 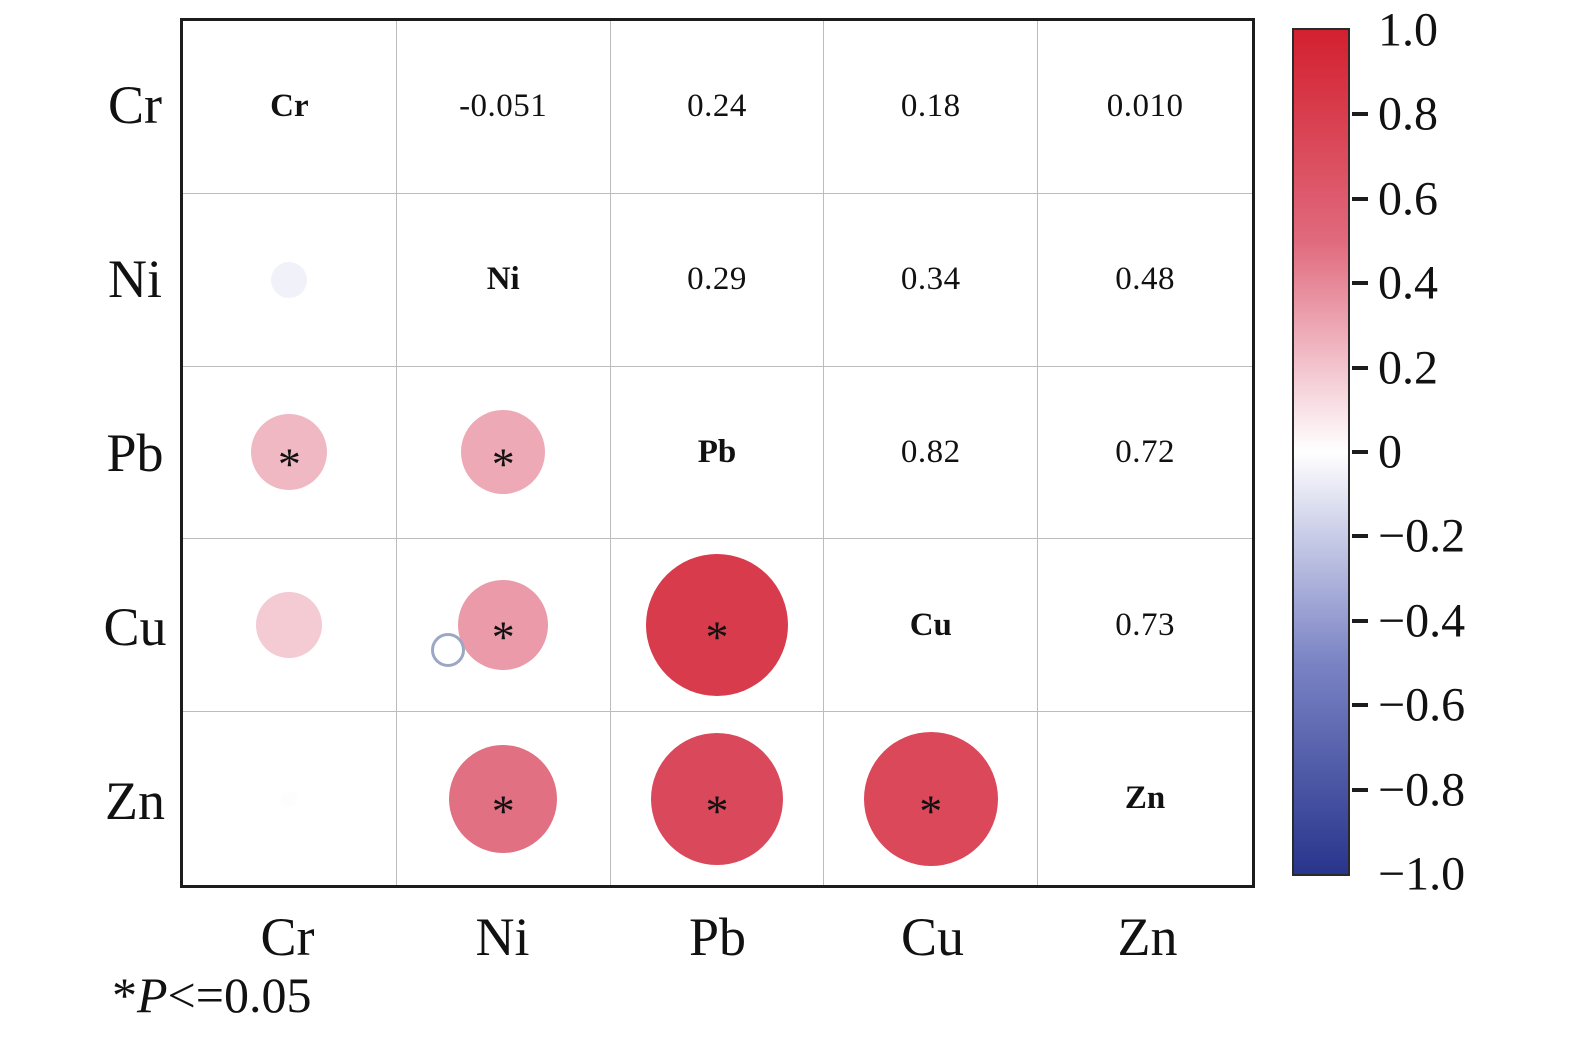 I want to click on colorbar, so click(x=1321, y=452).